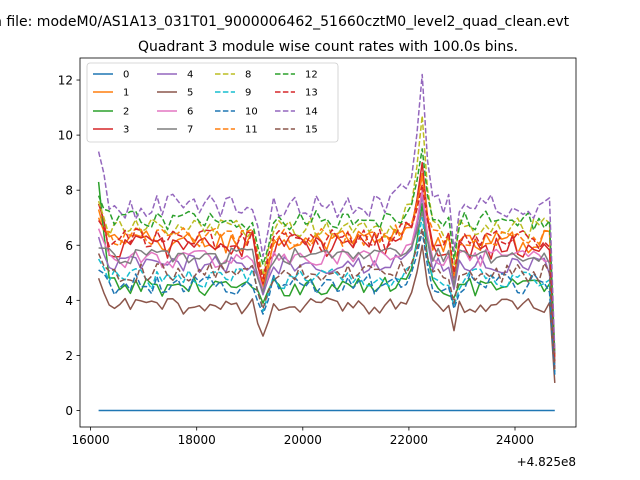 This screenshot has height=480, width=640. I want to click on x-tick-label: 22000, so click(409, 440).